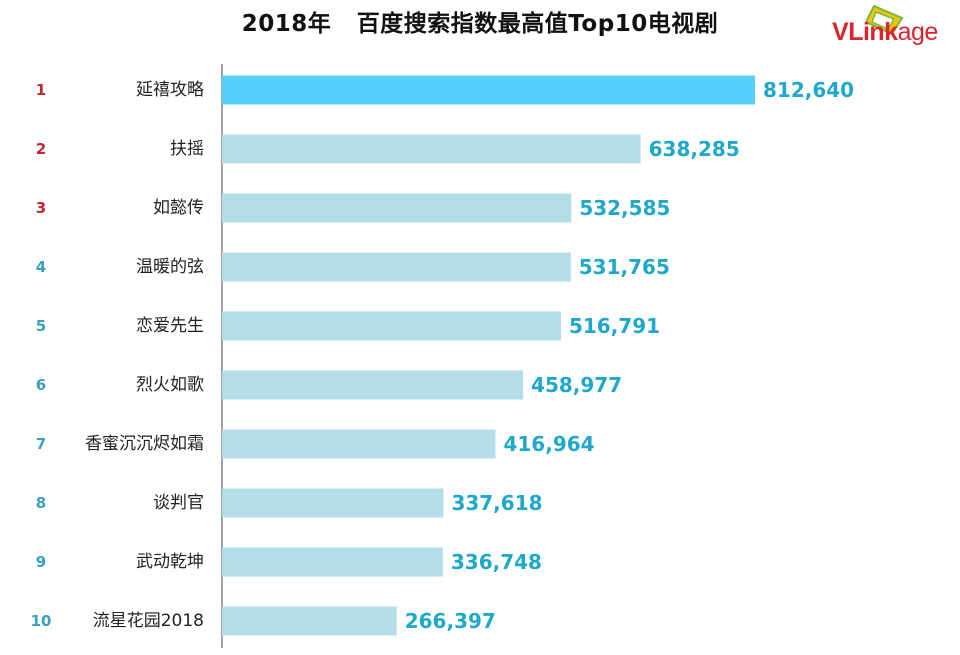  I want to click on value-label: 532,585, so click(624, 208).